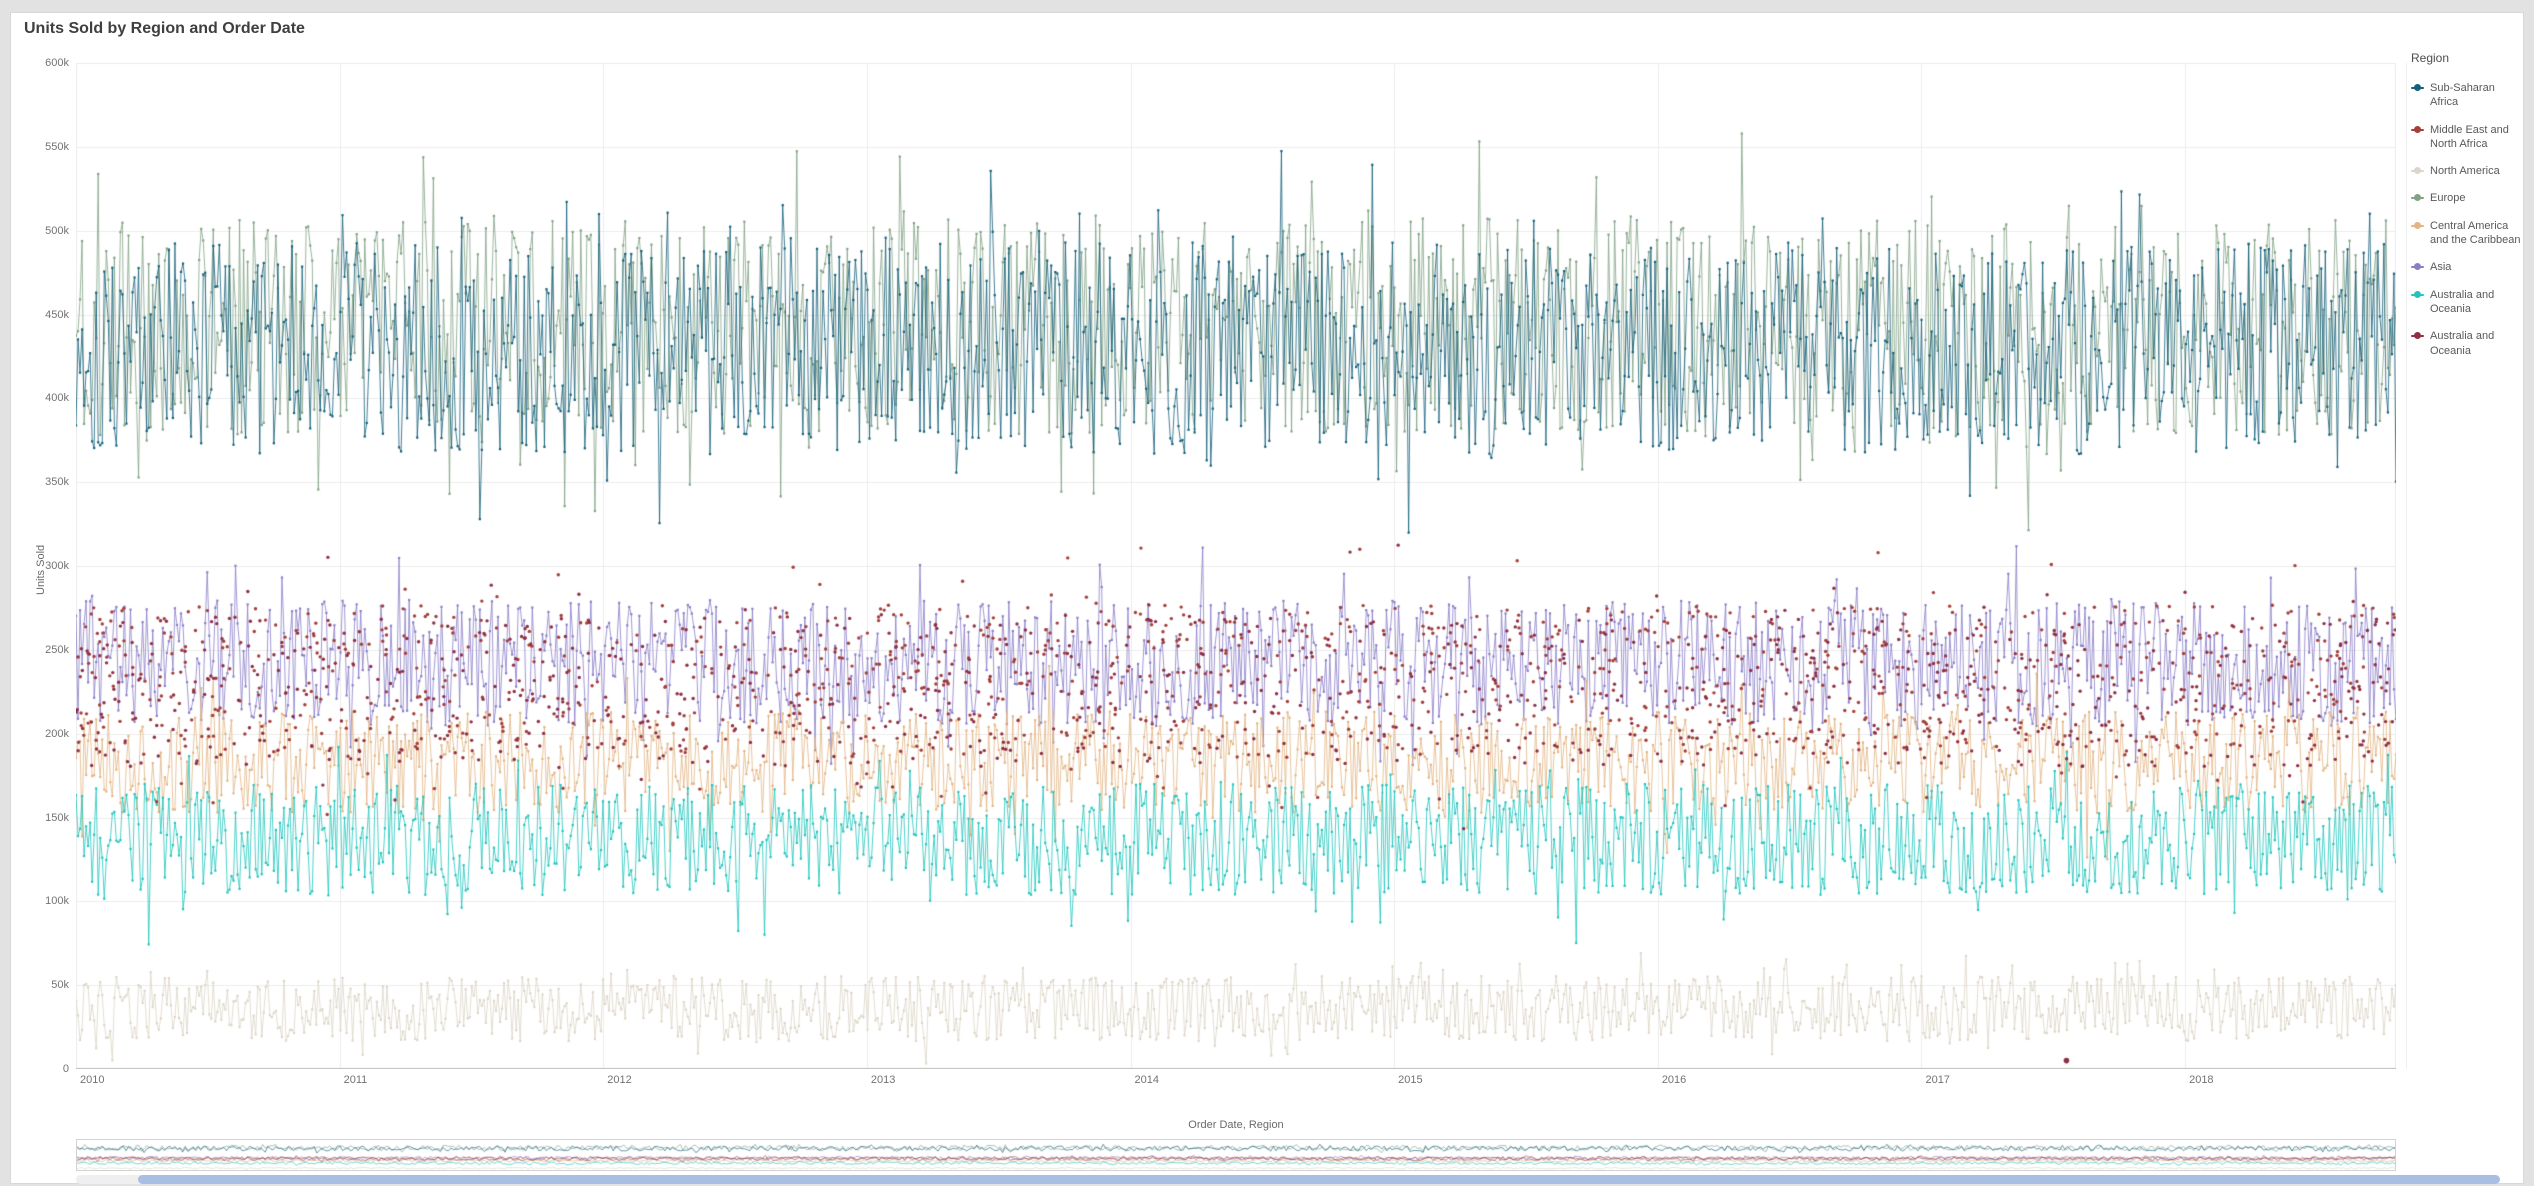 This screenshot has height=1186, width=2534. Describe the element at coordinates (65, 1069) in the screenshot. I see `y-tick-label: 0` at that location.